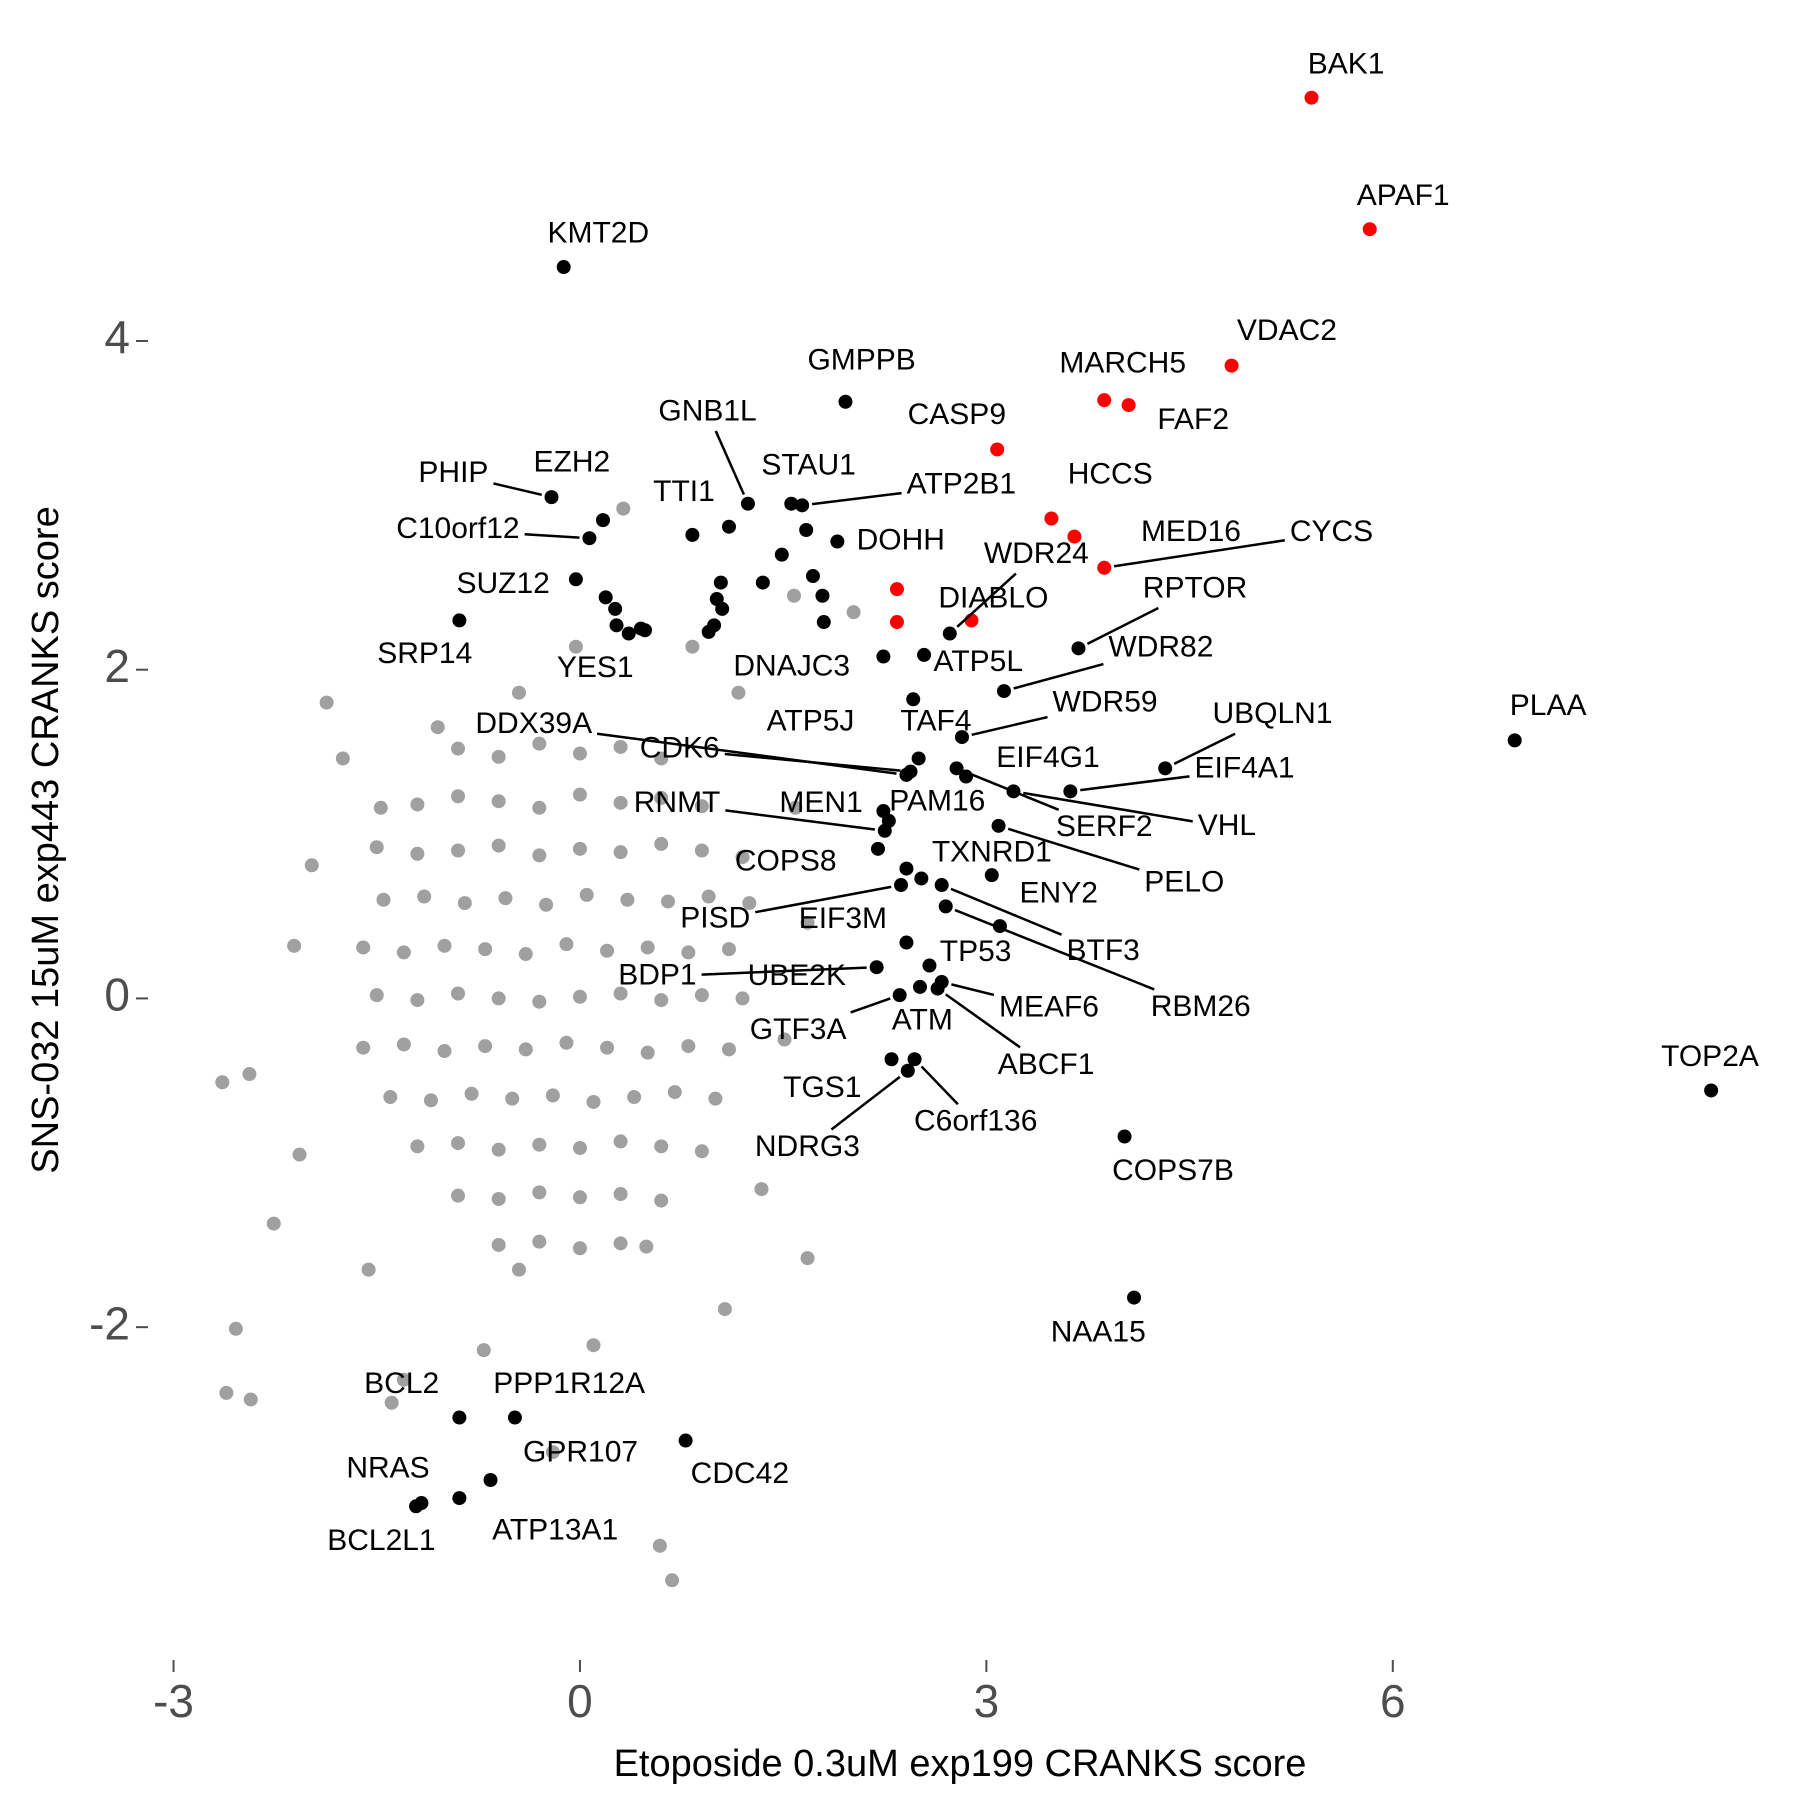 The height and width of the screenshot is (1800, 1800). I want to click on point-label: SUZ12, so click(503, 583).